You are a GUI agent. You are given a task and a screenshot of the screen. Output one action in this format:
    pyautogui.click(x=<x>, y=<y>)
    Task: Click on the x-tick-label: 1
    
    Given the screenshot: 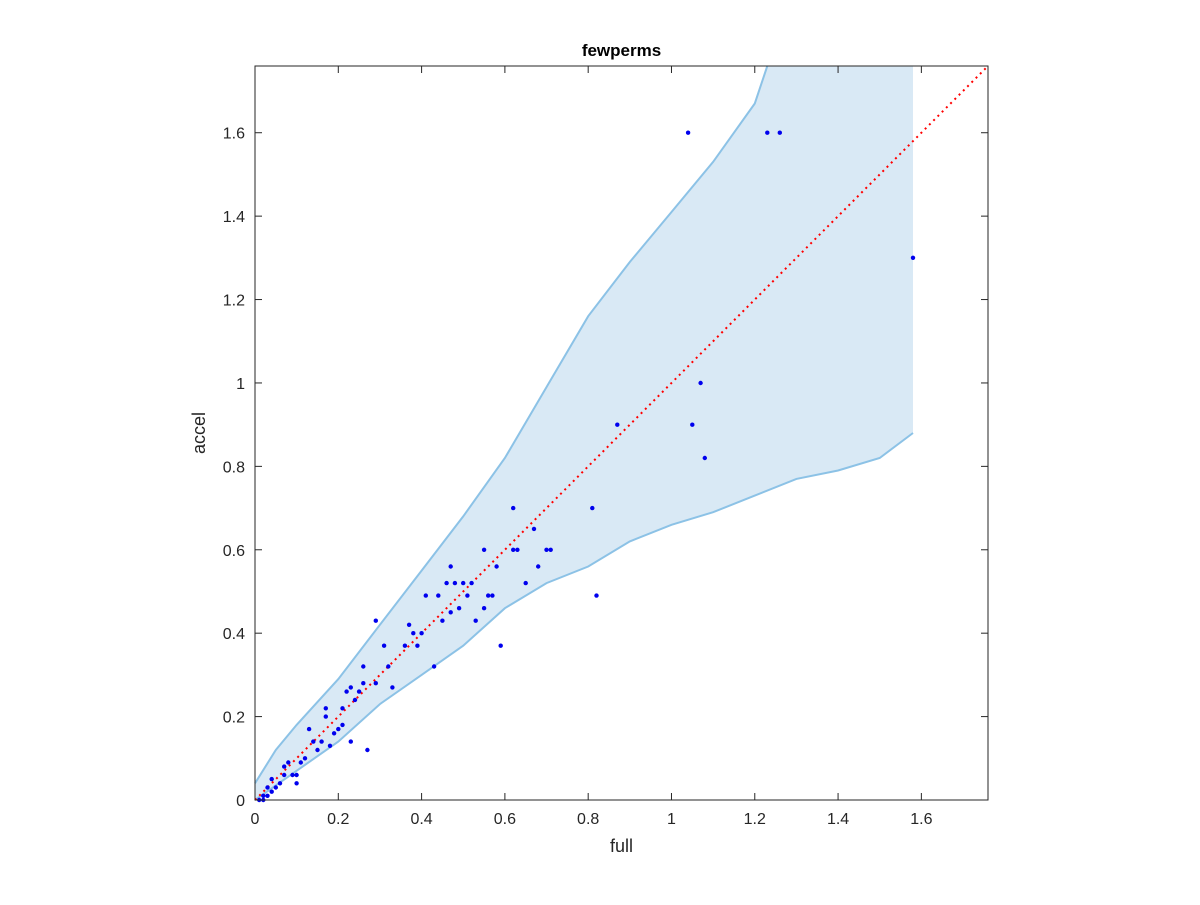 What is the action you would take?
    pyautogui.click(x=671, y=819)
    